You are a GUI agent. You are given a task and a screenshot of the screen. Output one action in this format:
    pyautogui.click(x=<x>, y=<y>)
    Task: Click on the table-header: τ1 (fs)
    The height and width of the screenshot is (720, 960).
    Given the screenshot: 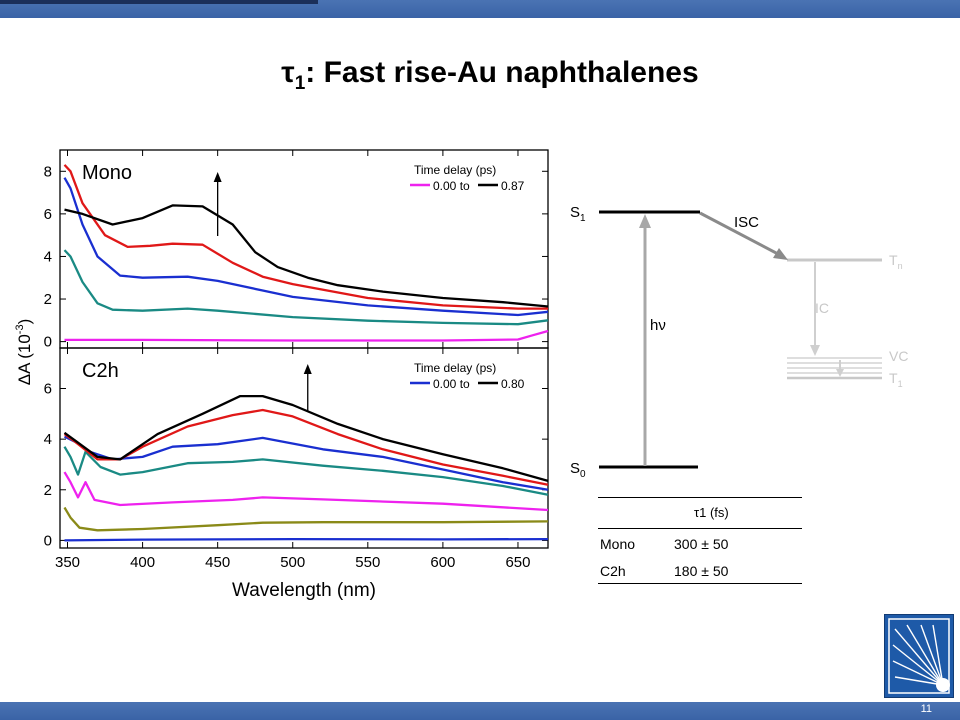 What is the action you would take?
    pyautogui.click(x=700, y=513)
    